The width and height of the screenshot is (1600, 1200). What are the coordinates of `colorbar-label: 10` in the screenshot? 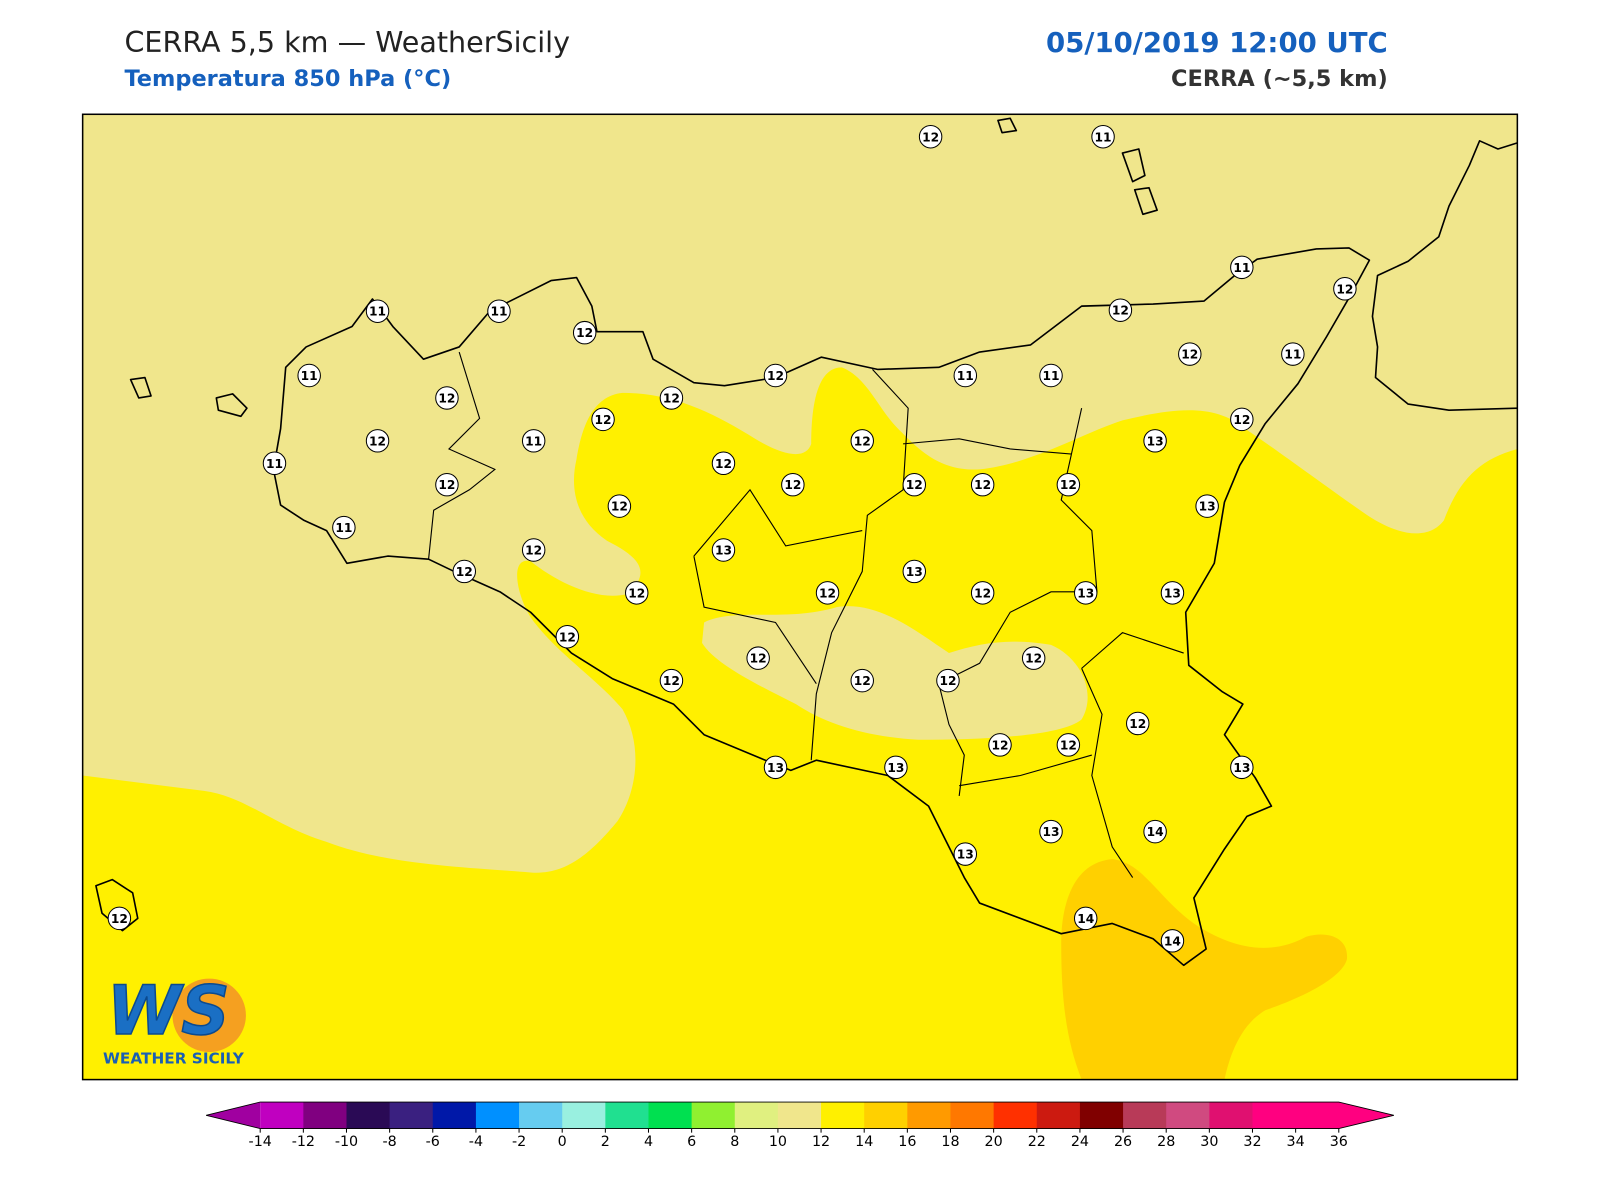 It's located at (778, 1142).